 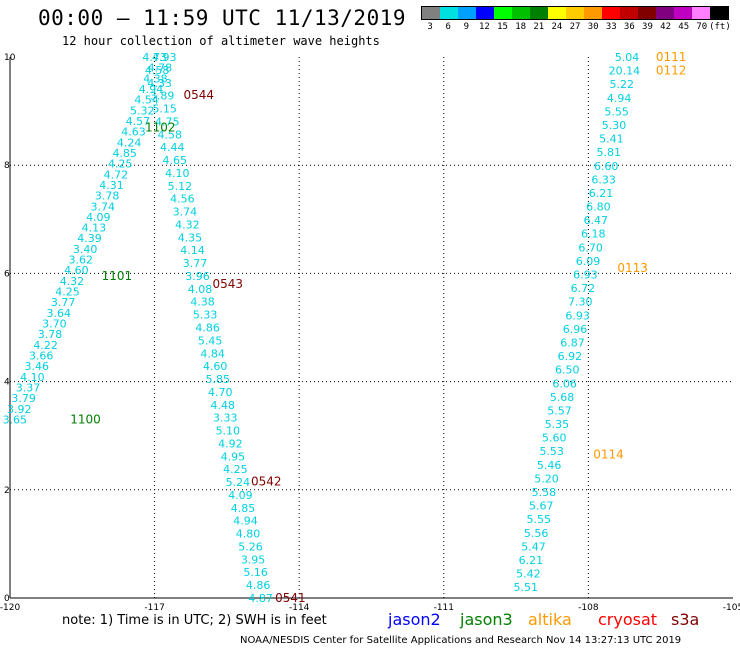 What do you see at coordinates (117, 276) in the screenshot?
I see `pass-time-label: 1101` at bounding box center [117, 276].